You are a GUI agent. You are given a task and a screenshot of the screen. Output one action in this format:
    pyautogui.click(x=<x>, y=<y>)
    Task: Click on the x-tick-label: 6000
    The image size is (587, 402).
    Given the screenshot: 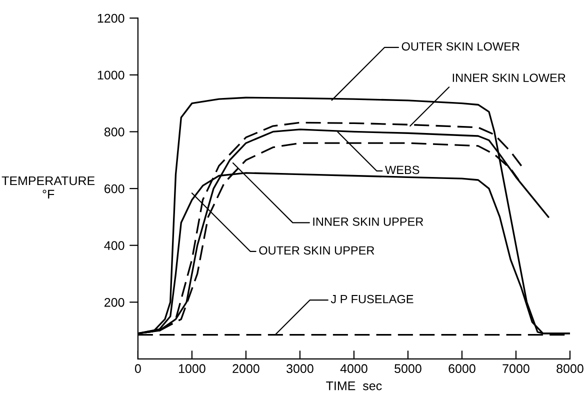 What is the action you would take?
    pyautogui.click(x=462, y=369)
    